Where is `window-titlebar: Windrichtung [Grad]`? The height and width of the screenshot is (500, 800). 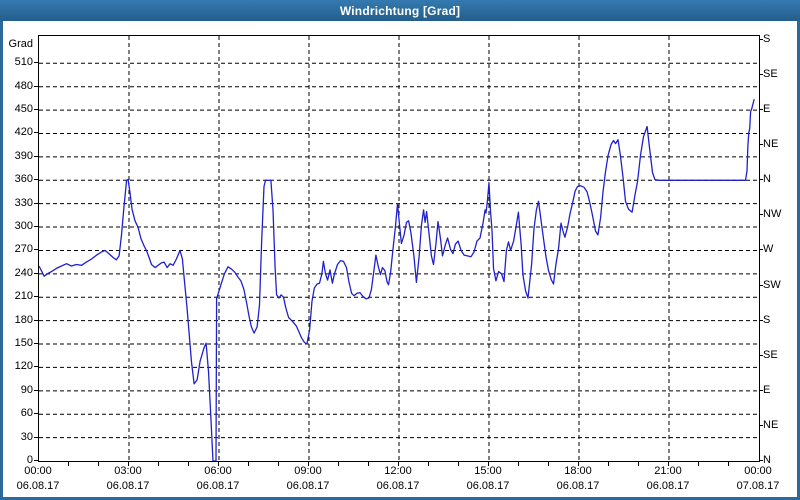 window-titlebar: Windrichtung [Grad] is located at coordinates (400, 10).